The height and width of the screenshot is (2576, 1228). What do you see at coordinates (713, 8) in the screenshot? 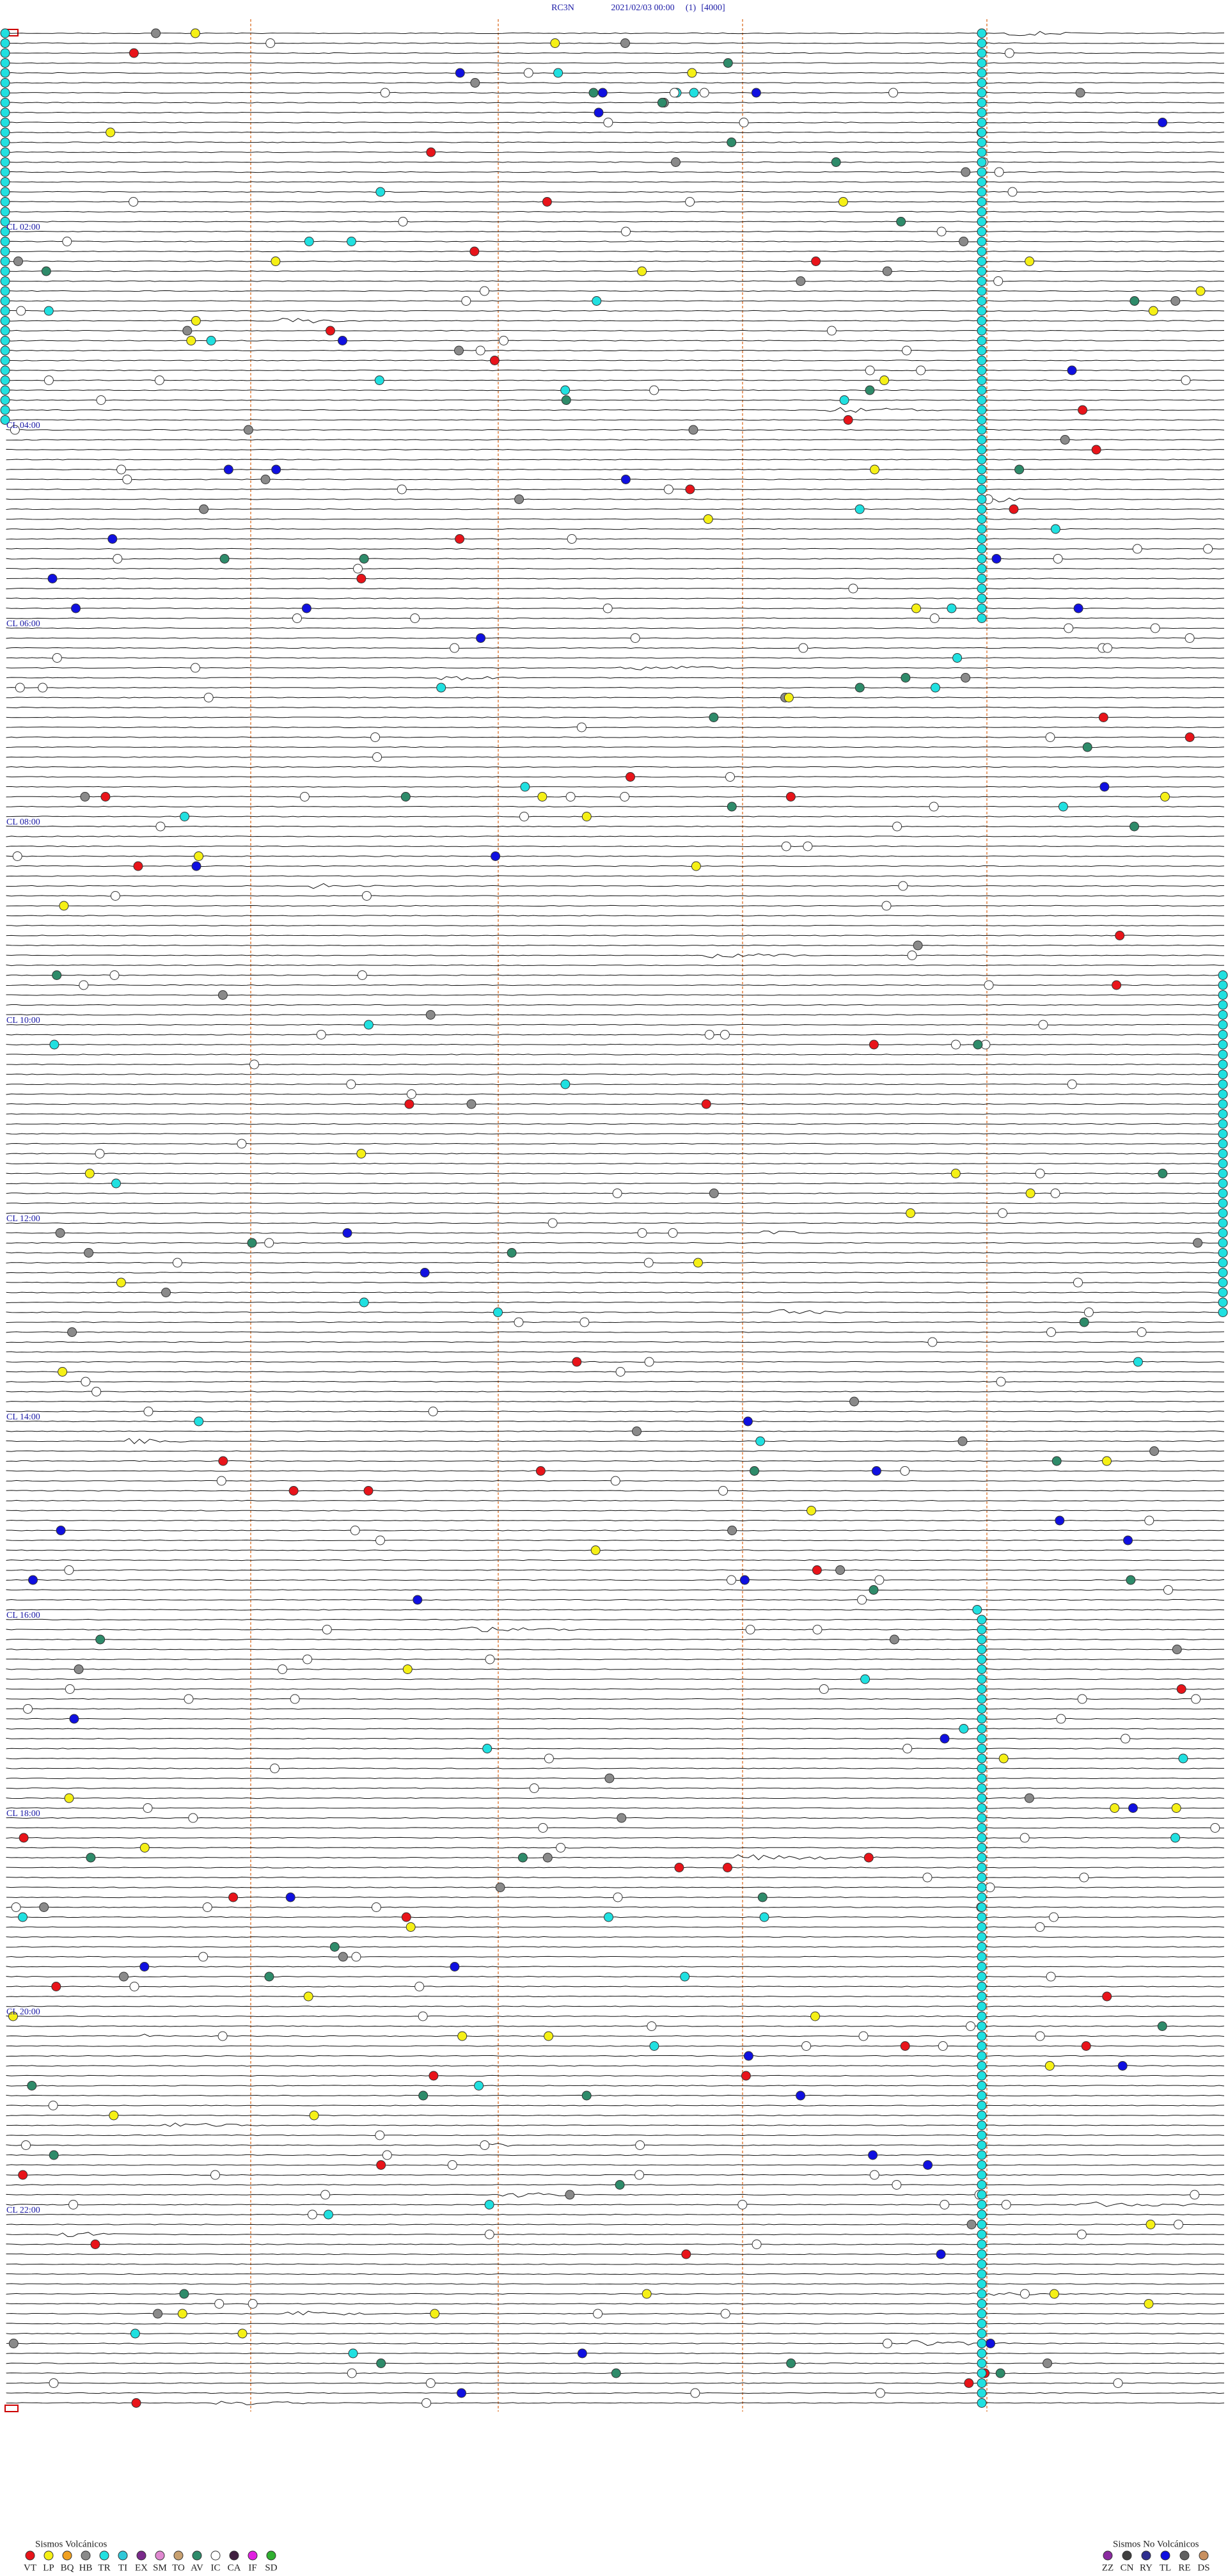
I see `scale: [4000]` at bounding box center [713, 8].